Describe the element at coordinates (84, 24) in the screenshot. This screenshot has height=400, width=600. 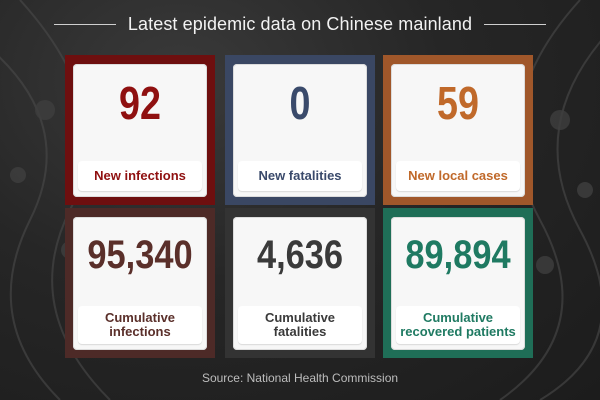
I see `header-left-rule` at that location.